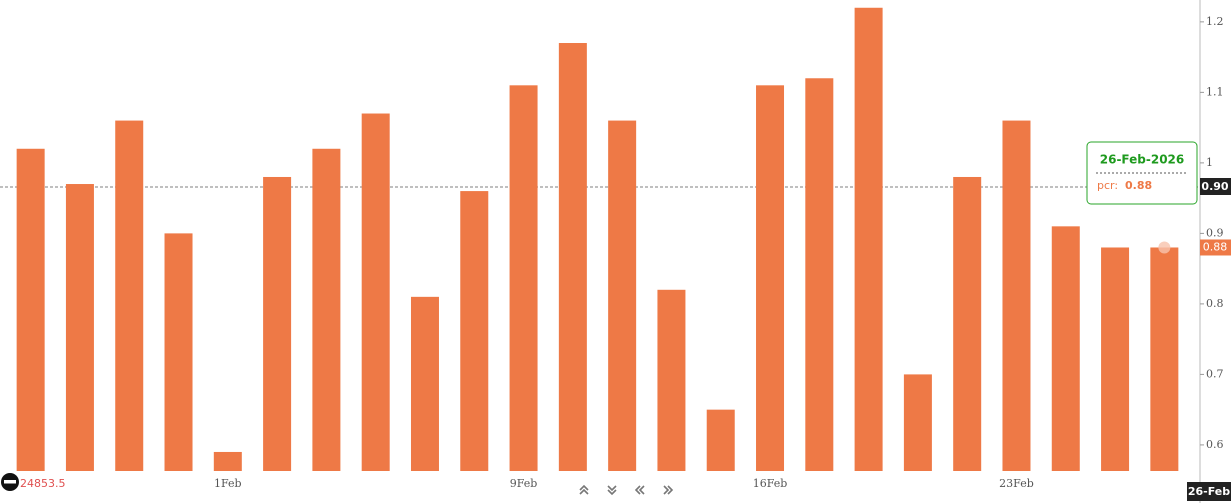 The width and height of the screenshot is (1231, 503). What do you see at coordinates (228, 483) in the screenshot?
I see `x-tick-label: 1Feb` at bounding box center [228, 483].